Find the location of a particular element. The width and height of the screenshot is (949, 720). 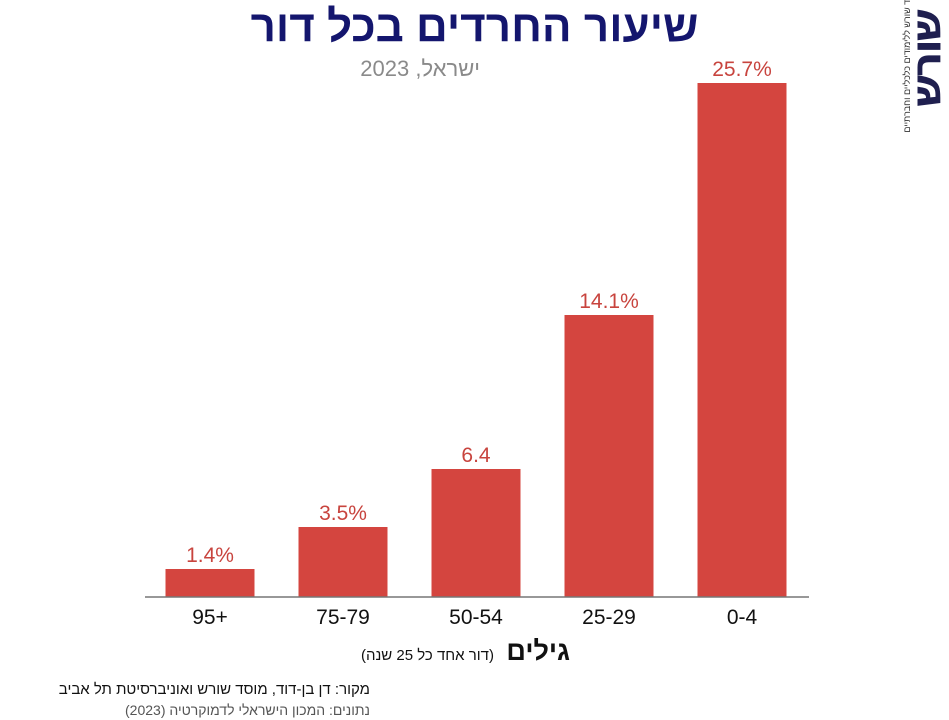

value-label-95+: 1.4% is located at coordinates (210, 555).